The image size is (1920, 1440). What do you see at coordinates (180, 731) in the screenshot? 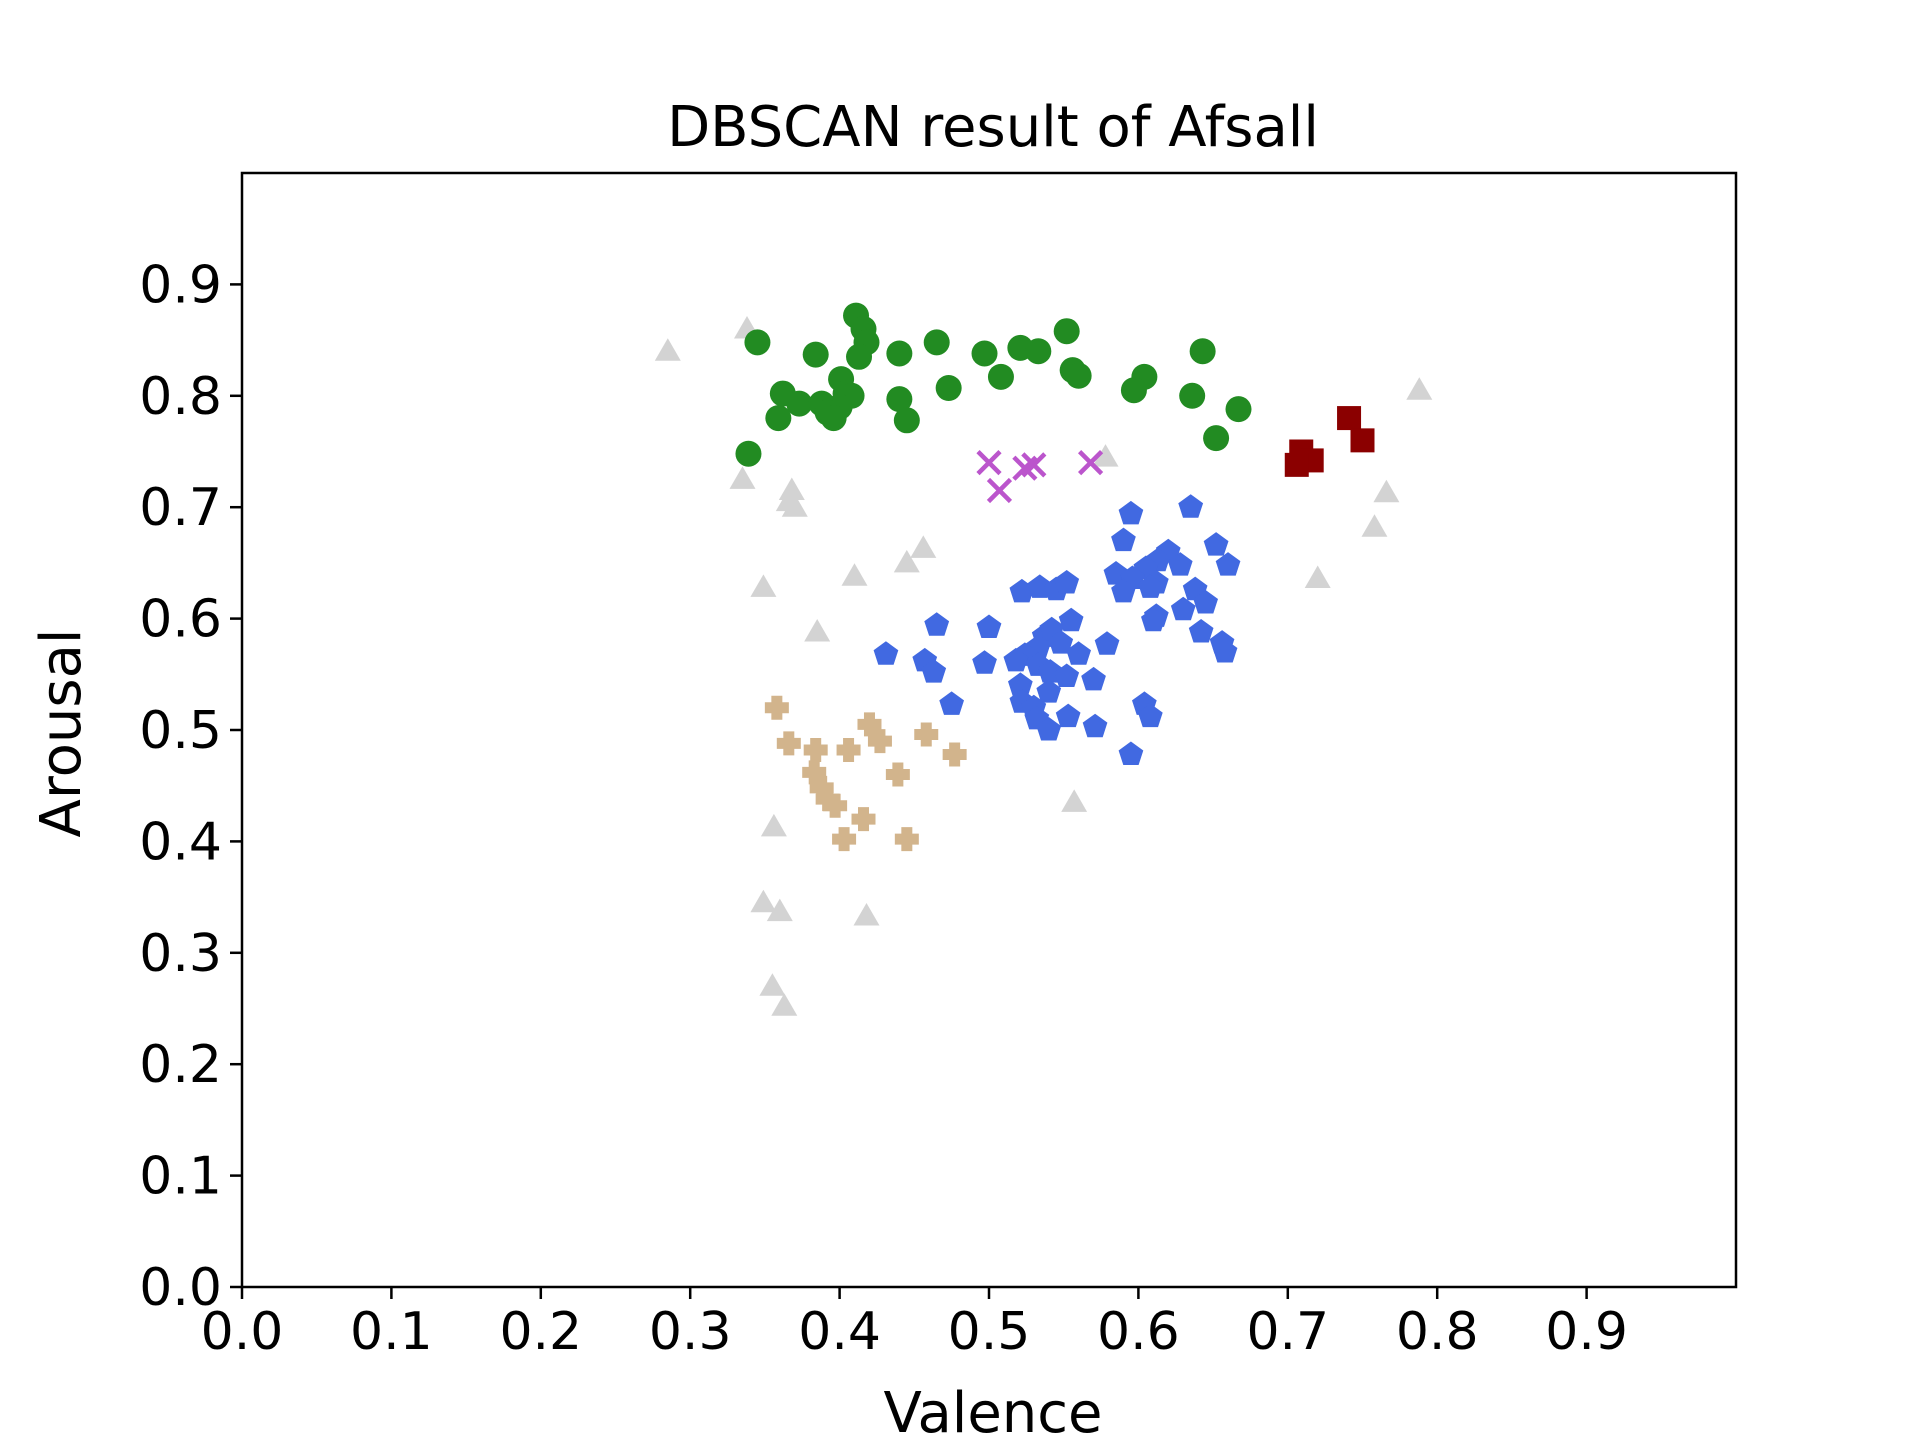
I see `y-tick-label: 0.5` at bounding box center [180, 731].